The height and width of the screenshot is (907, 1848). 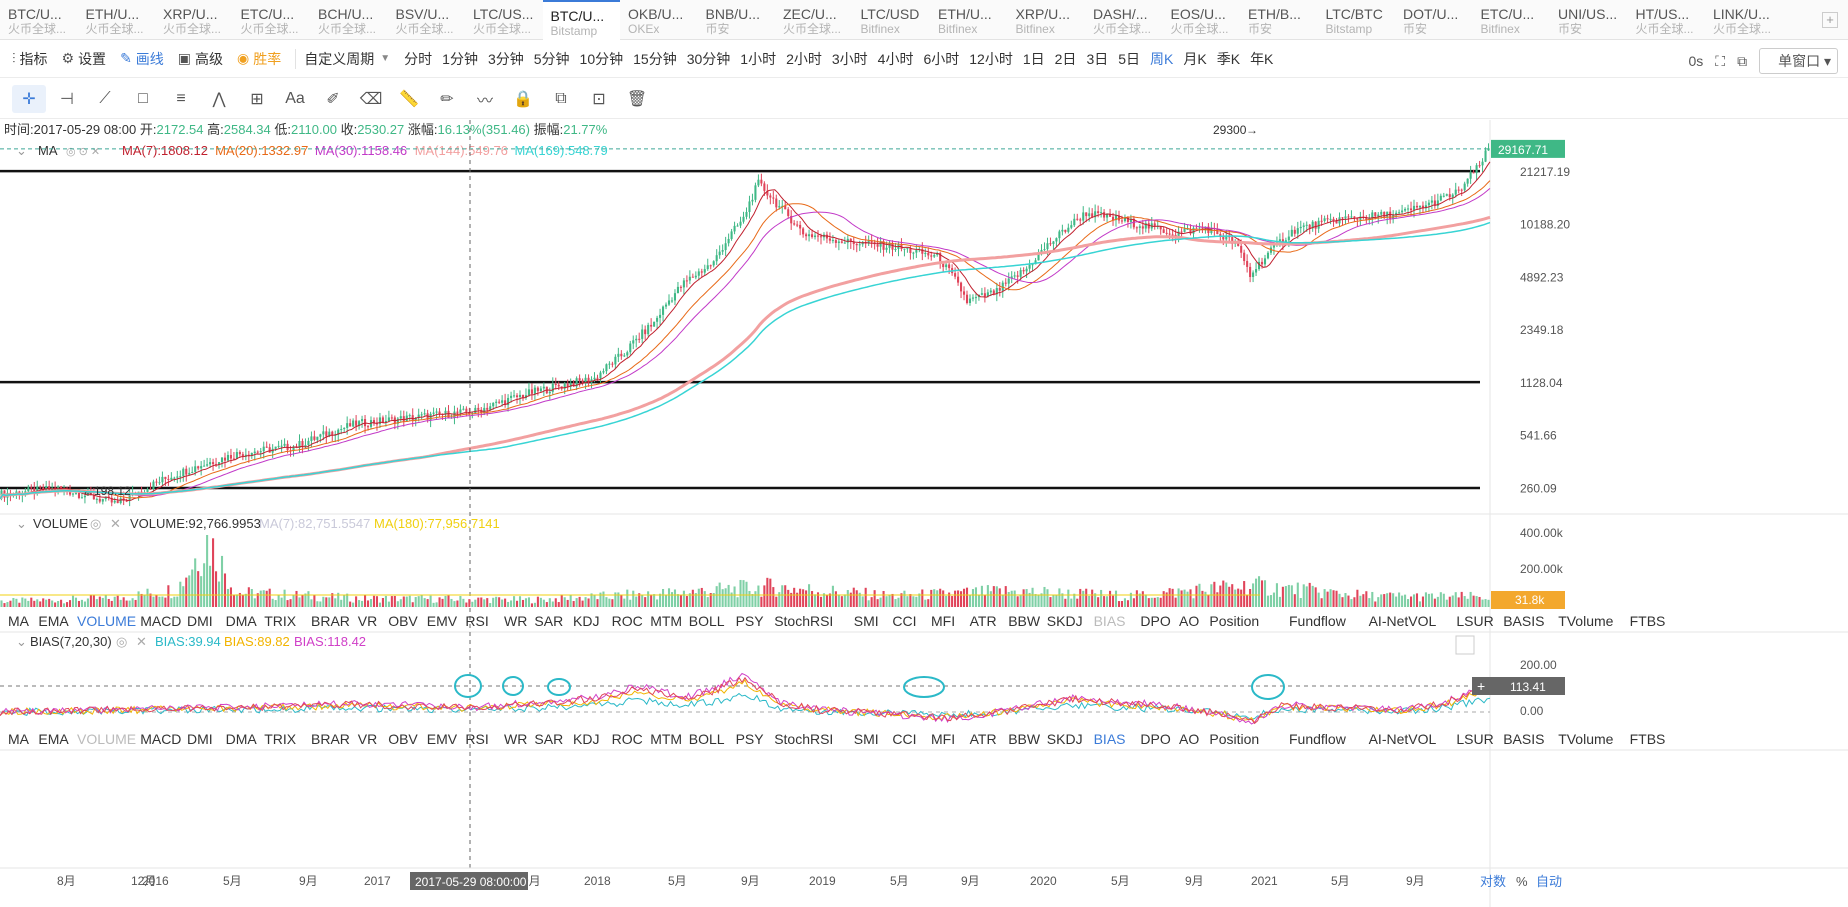 What do you see at coordinates (1465, 645) in the screenshot?
I see `expand-panel-icon` at bounding box center [1465, 645].